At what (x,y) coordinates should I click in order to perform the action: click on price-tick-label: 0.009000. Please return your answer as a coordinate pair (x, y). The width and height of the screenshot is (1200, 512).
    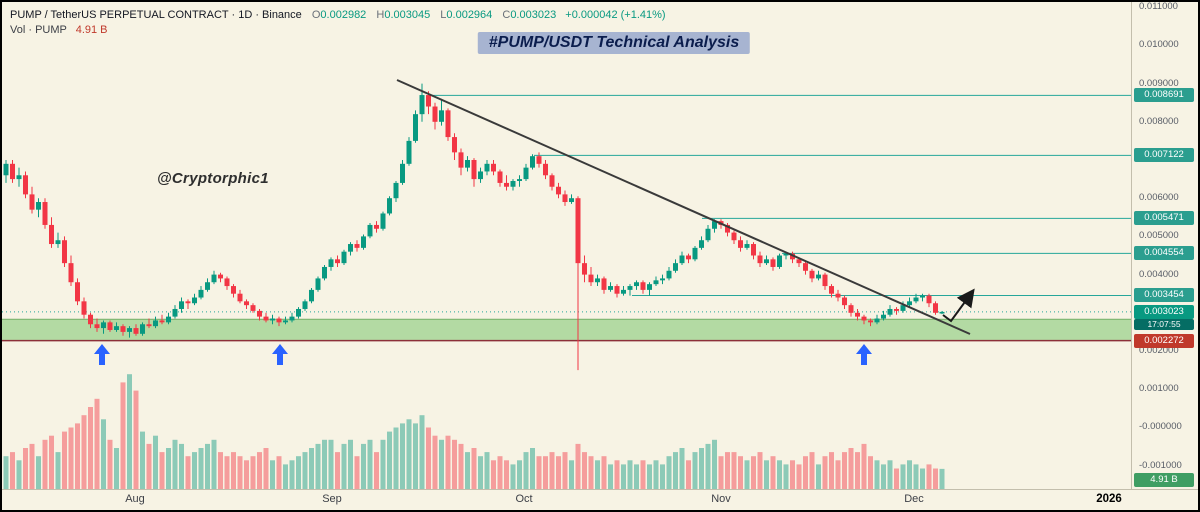
    Looking at the image, I should click on (1159, 83).